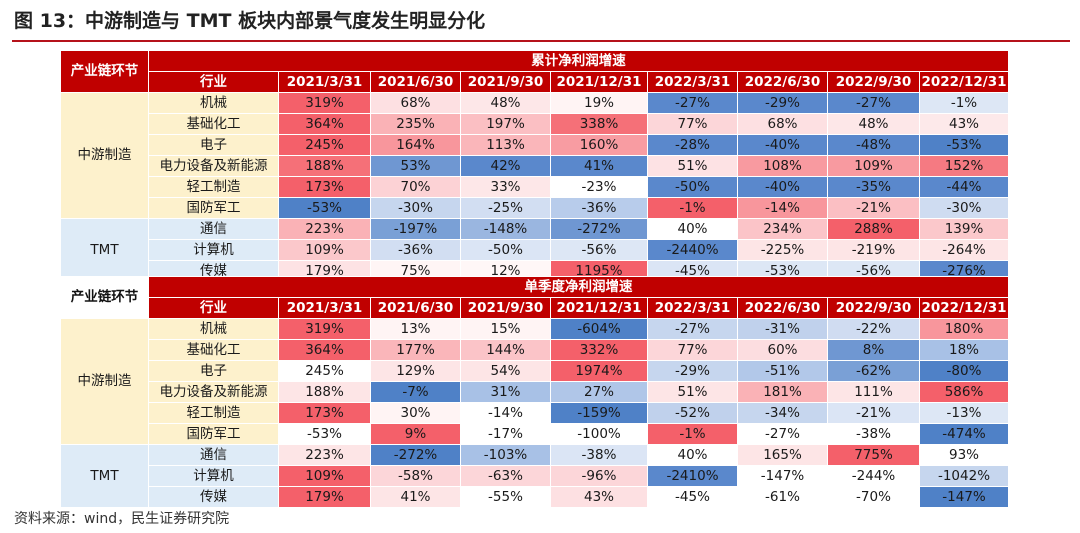 The height and width of the screenshot is (533, 1080). What do you see at coordinates (599, 371) in the screenshot?
I see `value-cell: 1974%` at bounding box center [599, 371].